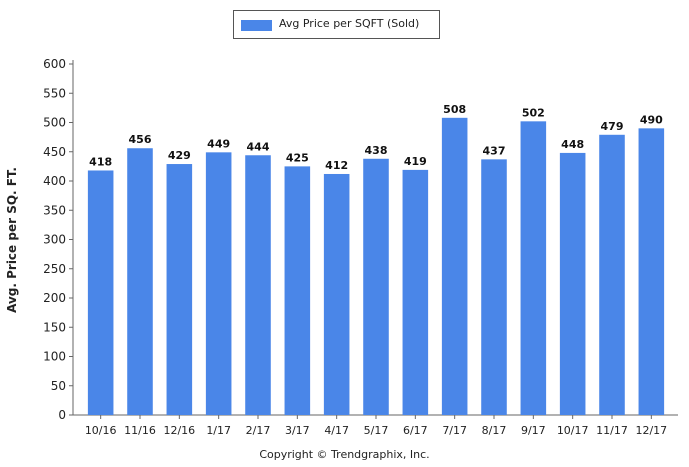 Image resolution: width=689 pixels, height=467 pixels. Describe the element at coordinates (54, 181) in the screenshot. I see `y-tick-label: 400` at that location.